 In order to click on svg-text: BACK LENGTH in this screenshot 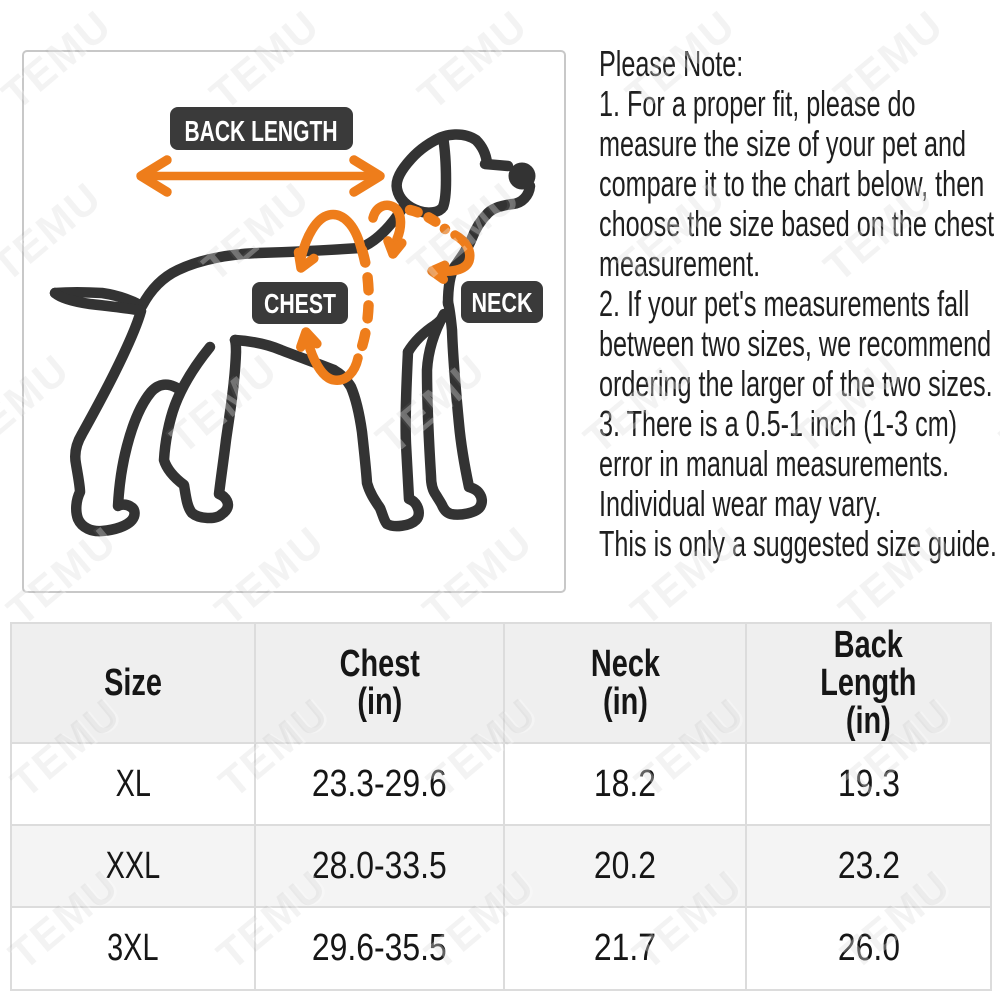, I will do `click(261, 132)`.